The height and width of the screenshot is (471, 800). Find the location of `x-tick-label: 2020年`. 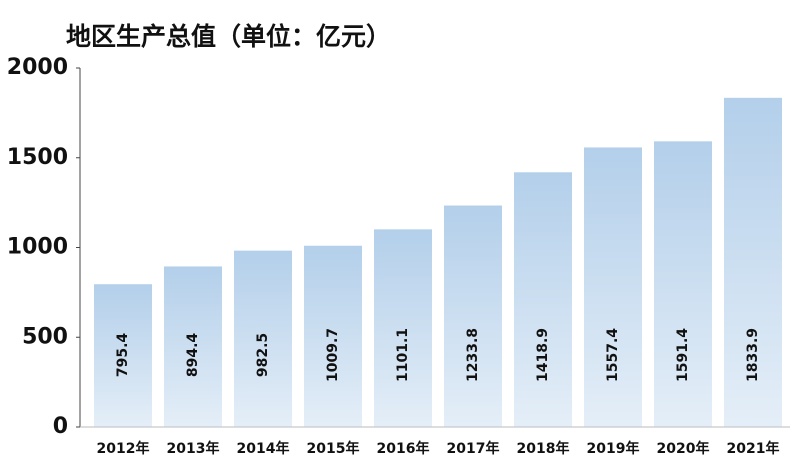

x-tick-label: 2020年 is located at coordinates (683, 448).